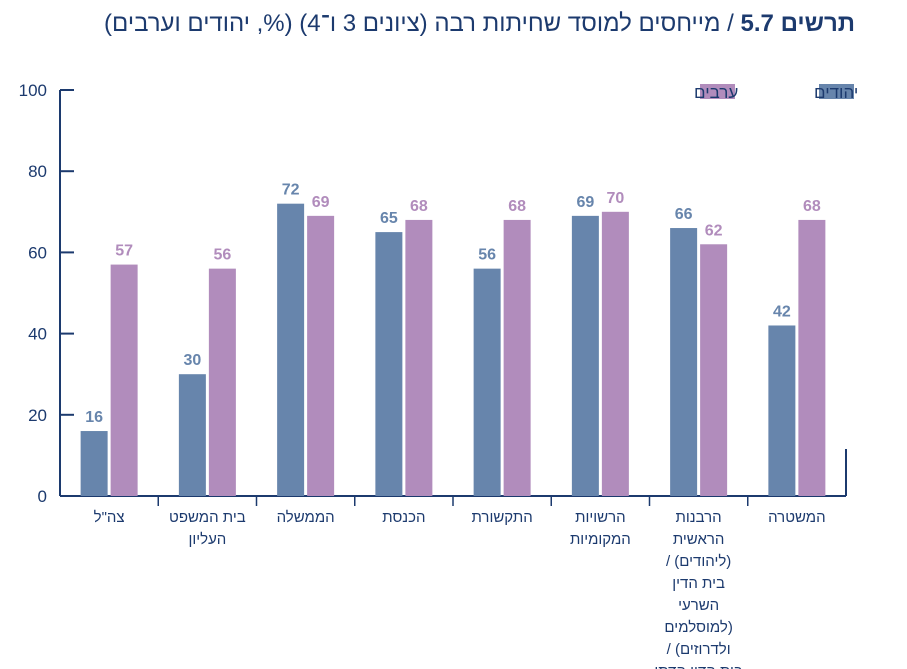 The width and height of the screenshot is (907, 669). What do you see at coordinates (42, 496) in the screenshot?
I see `y-tick-label: 0` at bounding box center [42, 496].